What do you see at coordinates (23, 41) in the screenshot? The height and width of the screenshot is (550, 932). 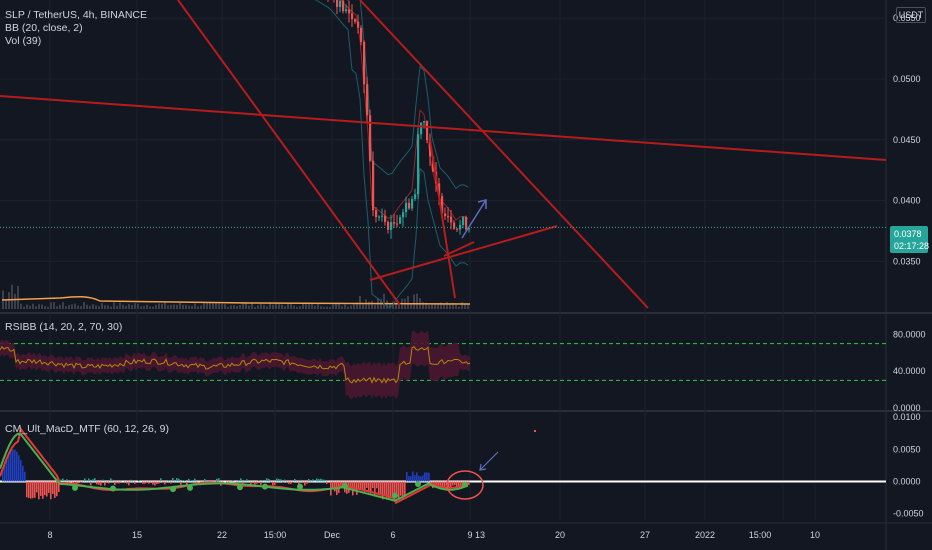 I see `volume-indicator-label: Vol (39)` at bounding box center [23, 41].